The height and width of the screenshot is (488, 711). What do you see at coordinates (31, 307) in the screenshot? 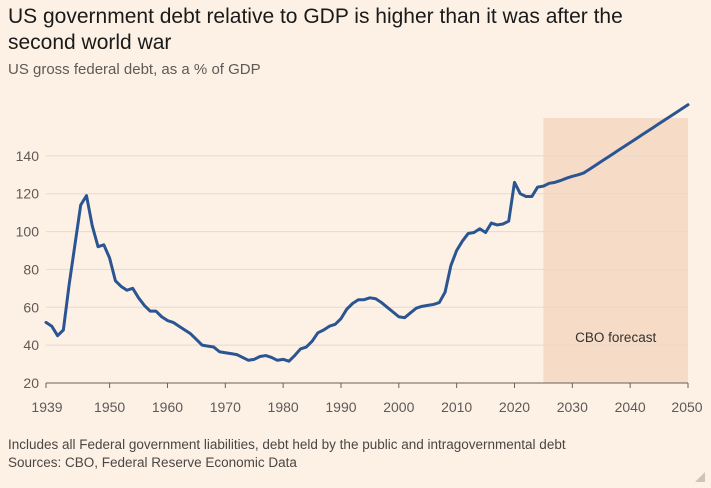
I see `y-tick-label: 60` at bounding box center [31, 307].